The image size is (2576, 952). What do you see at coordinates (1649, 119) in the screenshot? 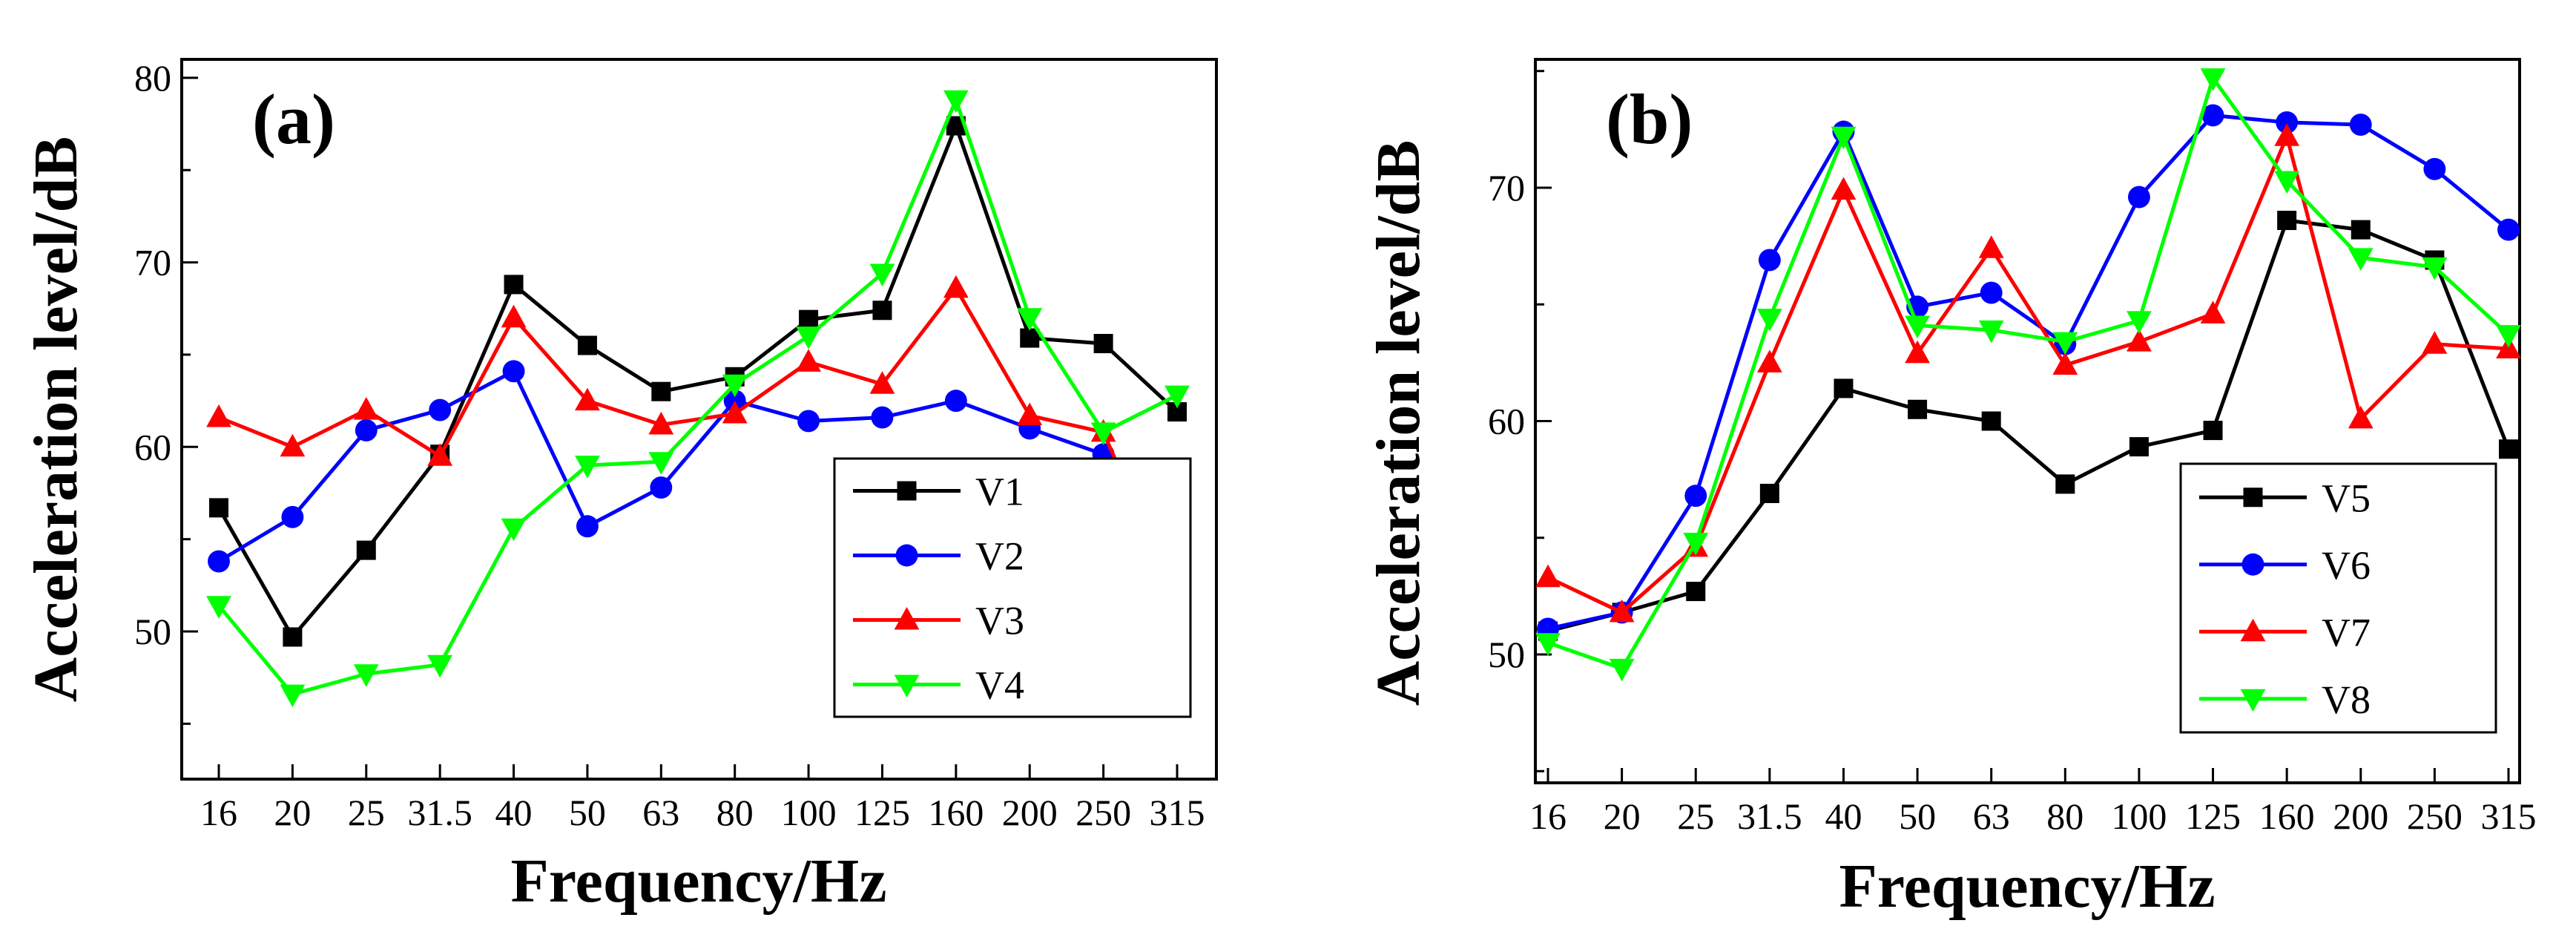
I see `panel-label: (b)` at bounding box center [1649, 119].